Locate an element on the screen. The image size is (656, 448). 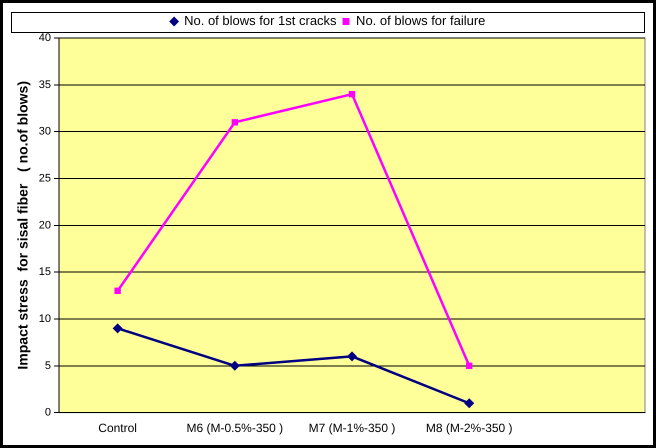
x-tick-label: M6 (M-0.5%-350 ) is located at coordinates (235, 428).